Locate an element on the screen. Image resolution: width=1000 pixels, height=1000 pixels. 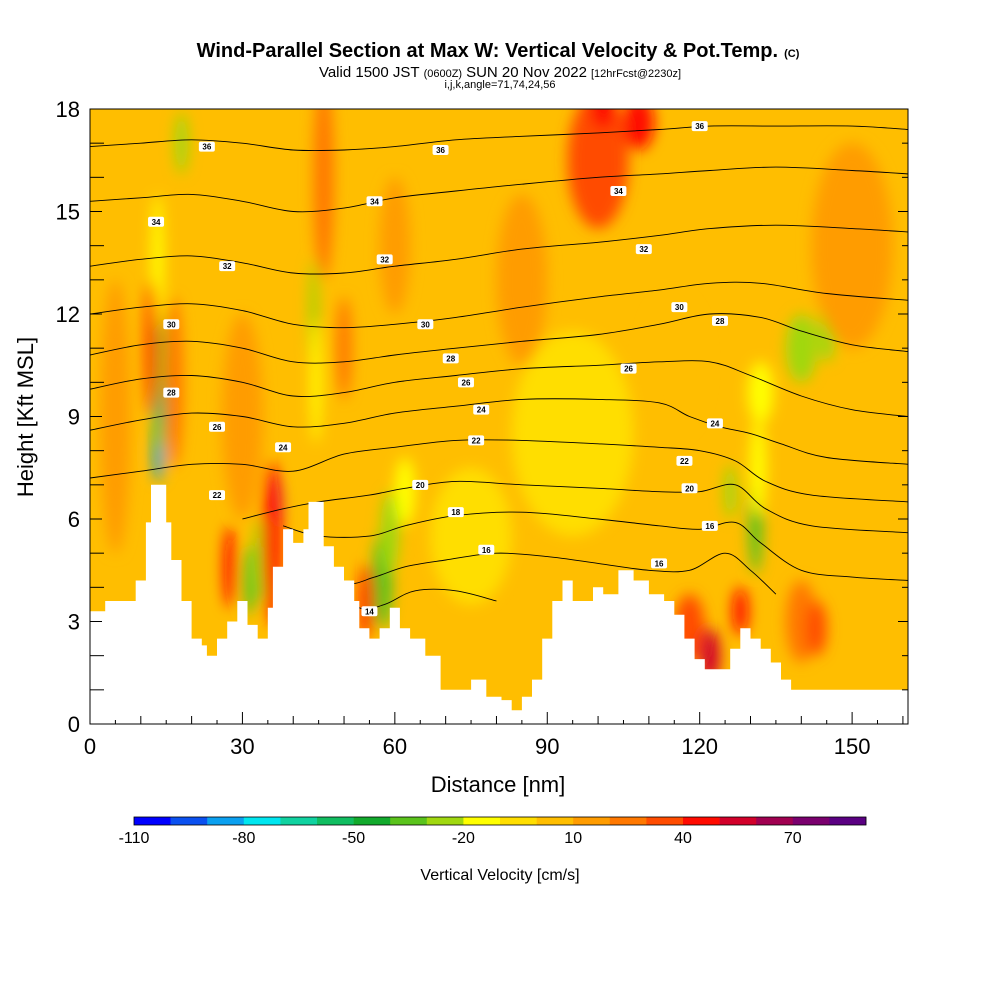
contour-label: 20 is located at coordinates (689, 488).